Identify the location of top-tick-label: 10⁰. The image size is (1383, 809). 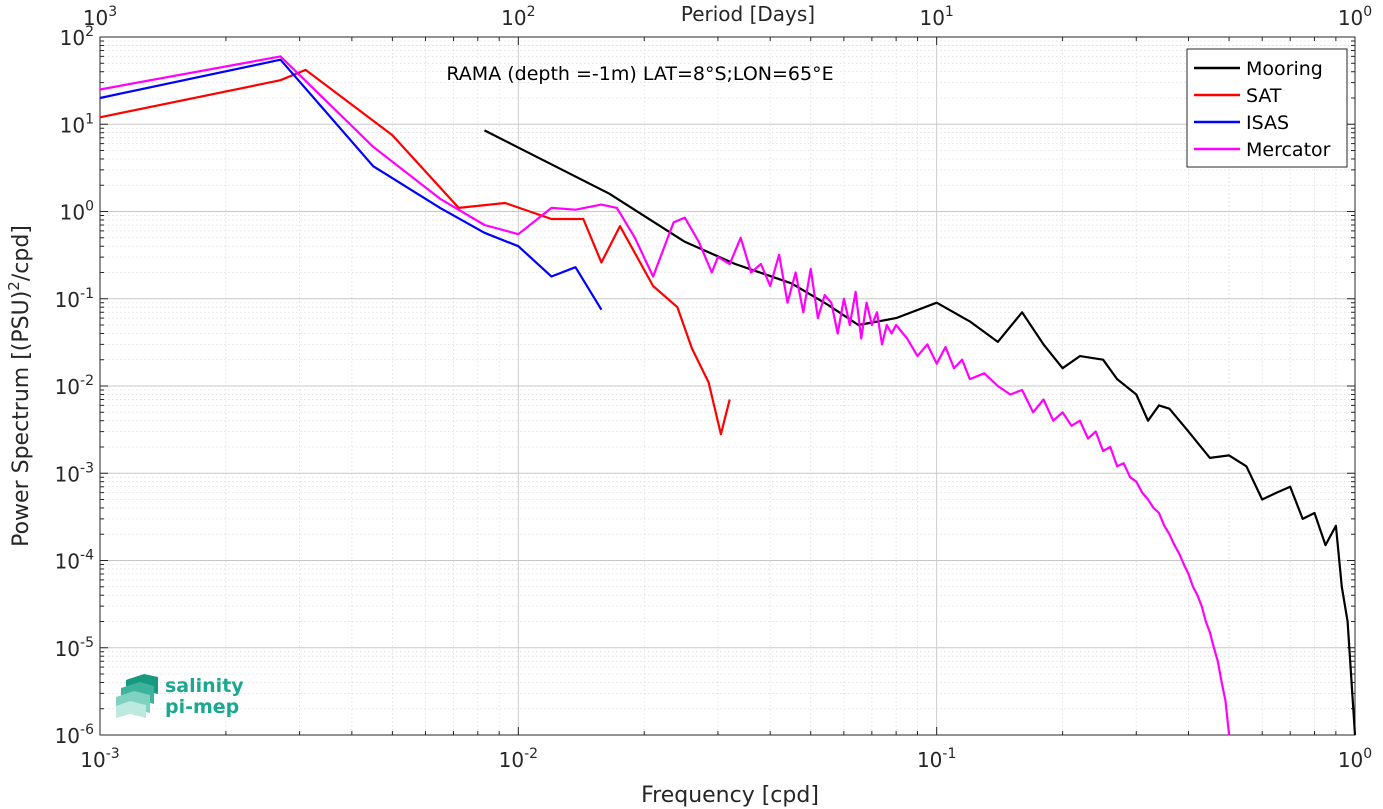
(1355, 17).